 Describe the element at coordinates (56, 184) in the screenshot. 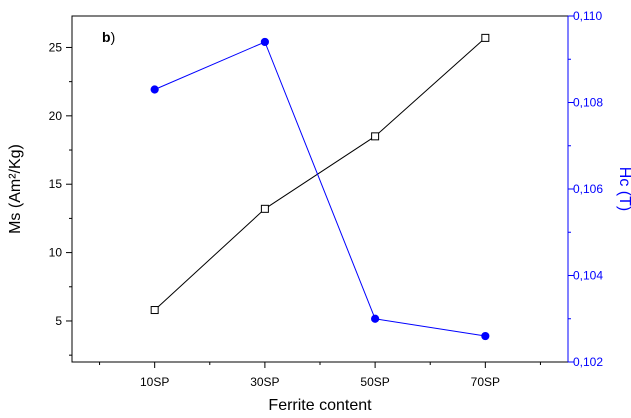

I see `y-left-tick-label: 15` at that location.